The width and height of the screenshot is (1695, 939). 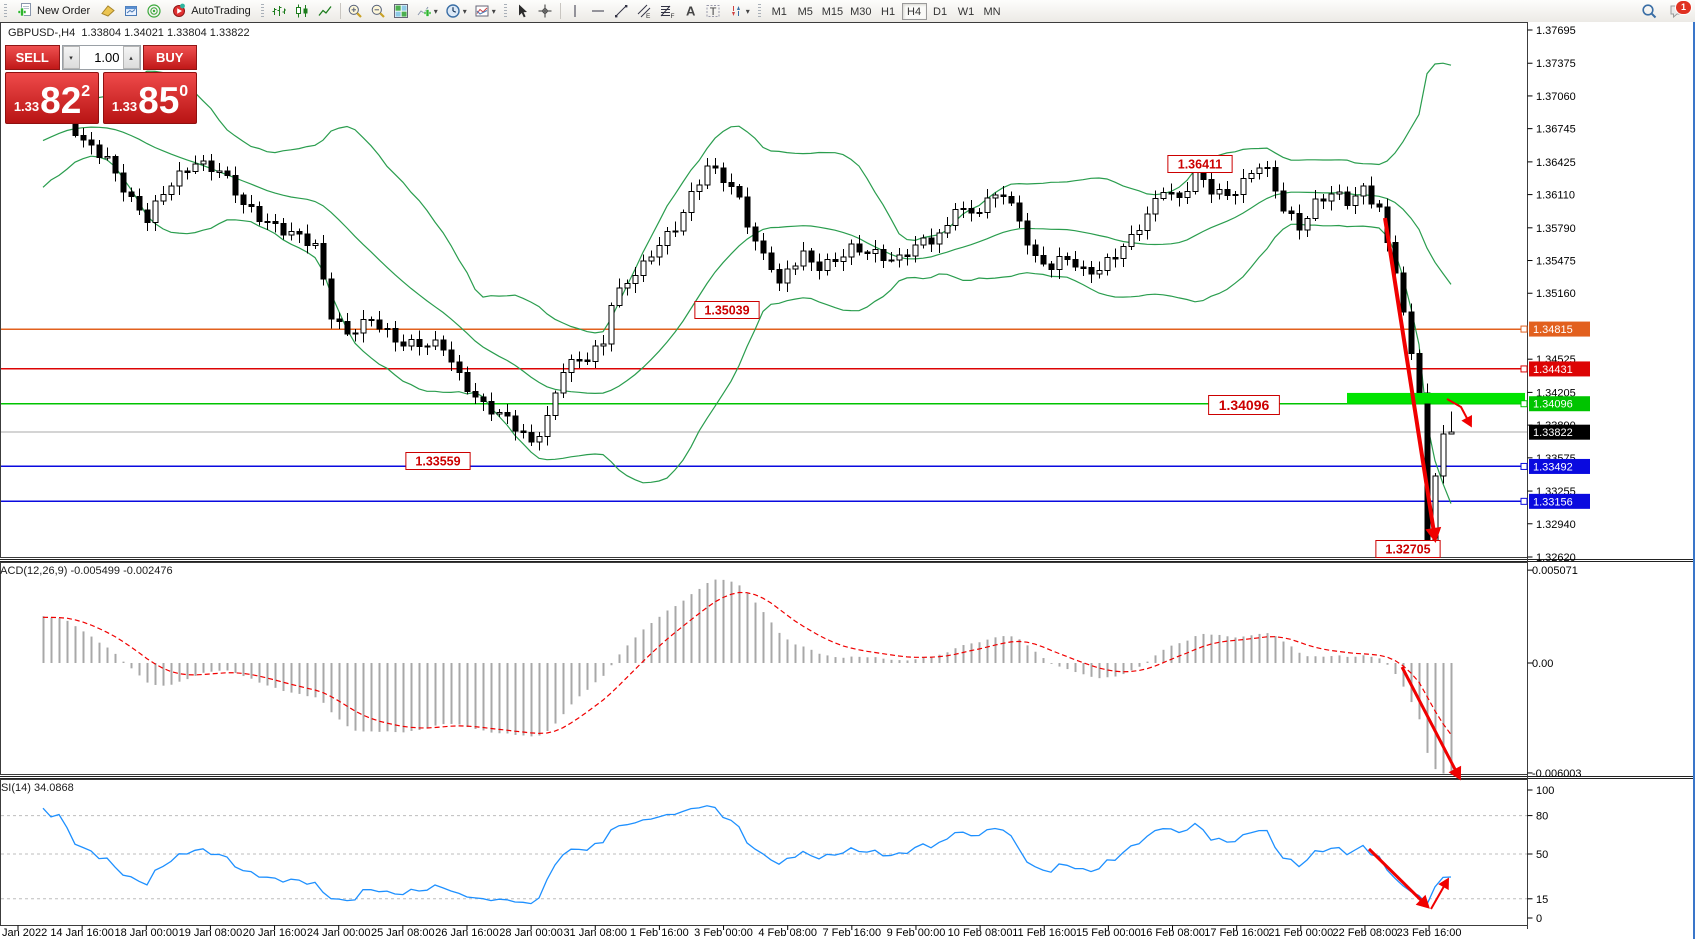 I want to click on tile-windows-icon, so click(x=401, y=11).